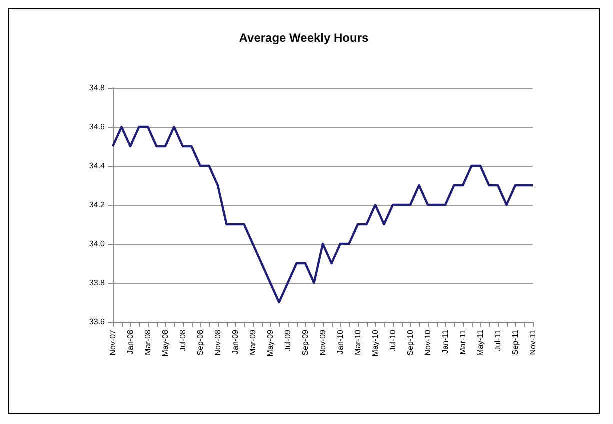 Image resolution: width=613 pixels, height=424 pixels. What do you see at coordinates (97, 166) in the screenshot?
I see `y-tick-label: 34.4` at bounding box center [97, 166].